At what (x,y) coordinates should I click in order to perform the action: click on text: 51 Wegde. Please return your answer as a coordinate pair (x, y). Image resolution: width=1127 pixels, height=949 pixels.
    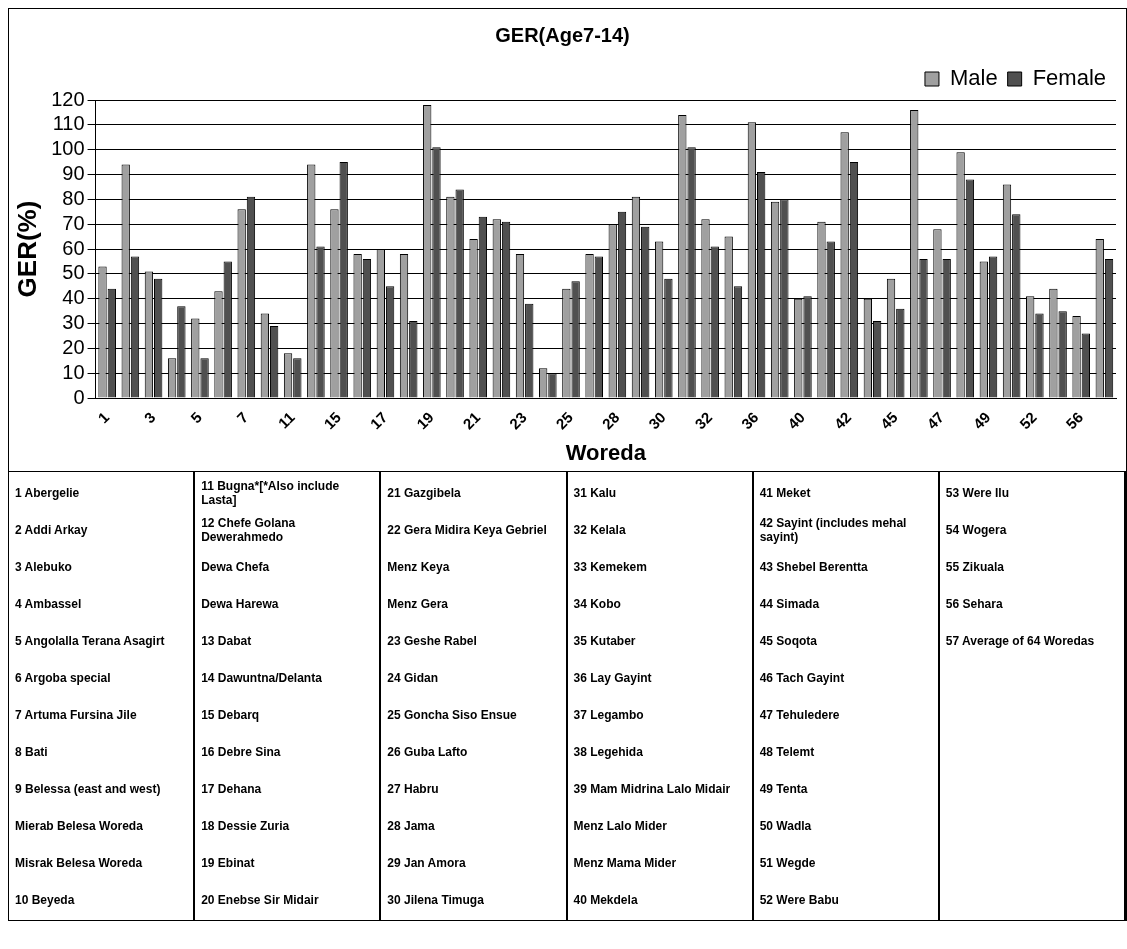
    Looking at the image, I should click on (788, 863).